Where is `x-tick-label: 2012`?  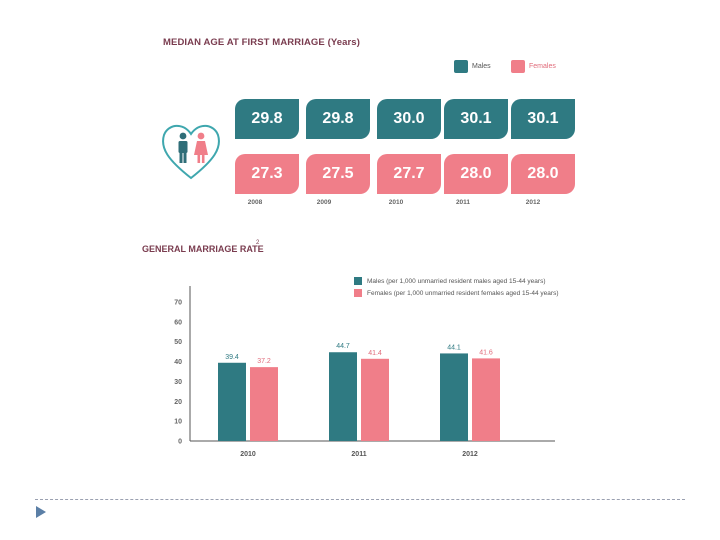
x-tick-label: 2012 is located at coordinates (470, 454).